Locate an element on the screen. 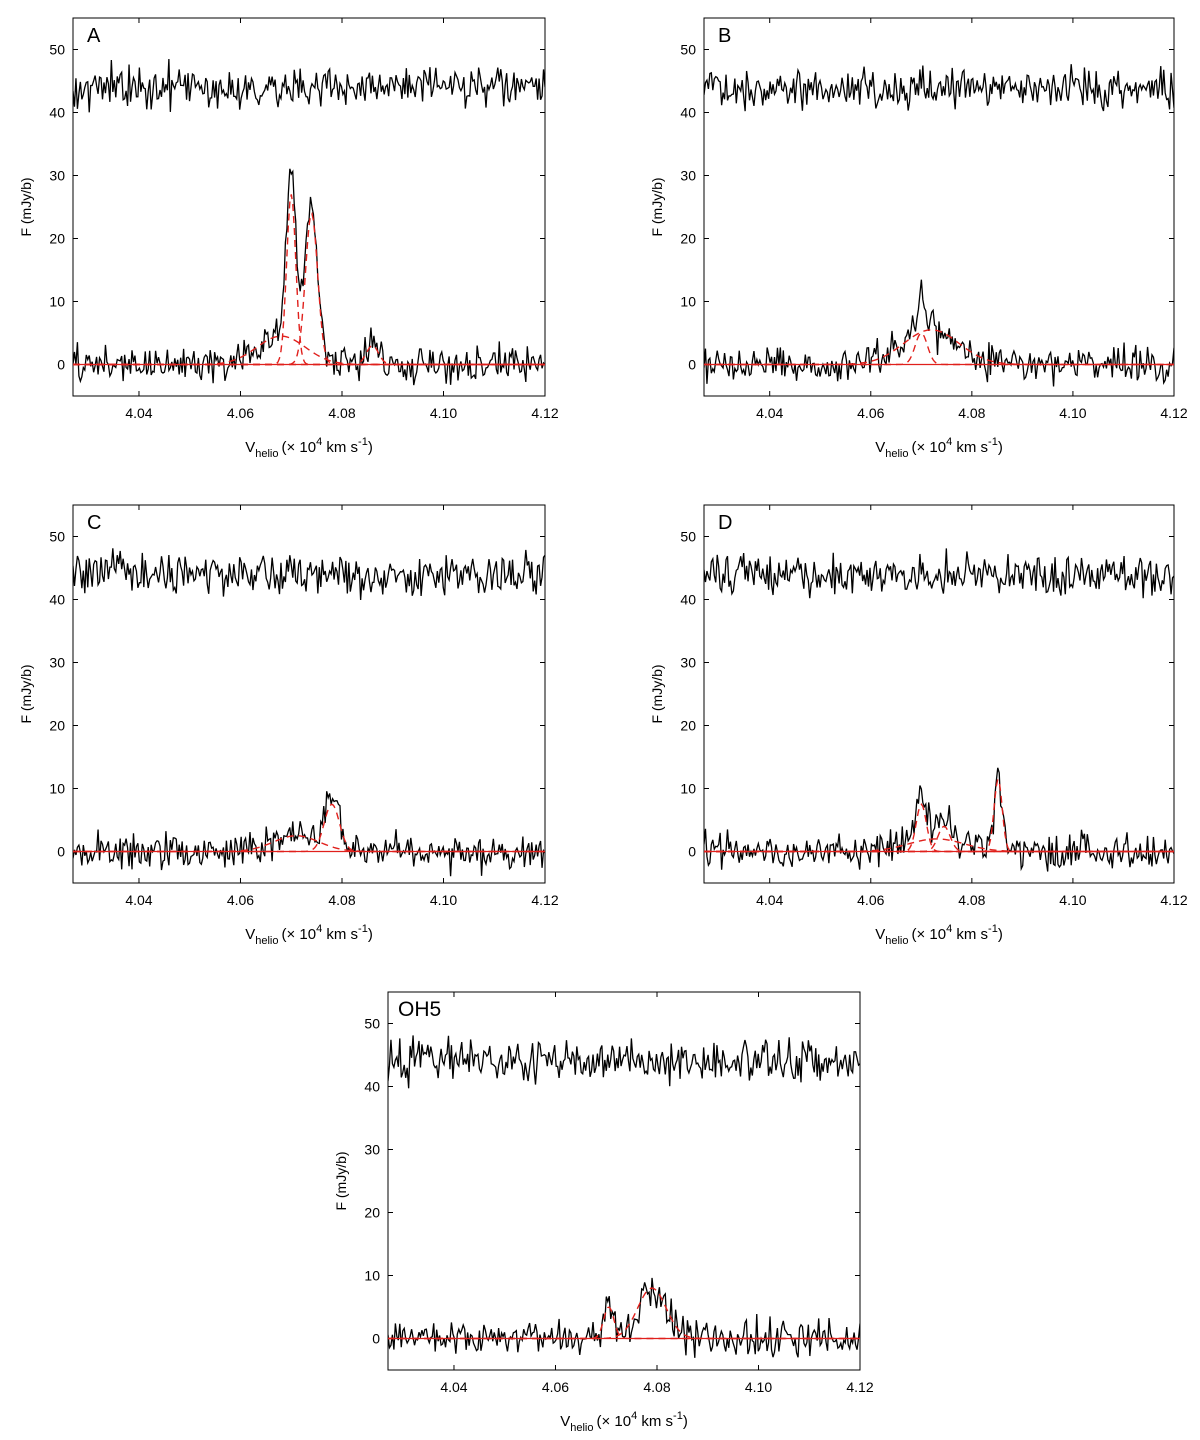 The height and width of the screenshot is (1440, 1200). panel-label: D is located at coordinates (725, 523).